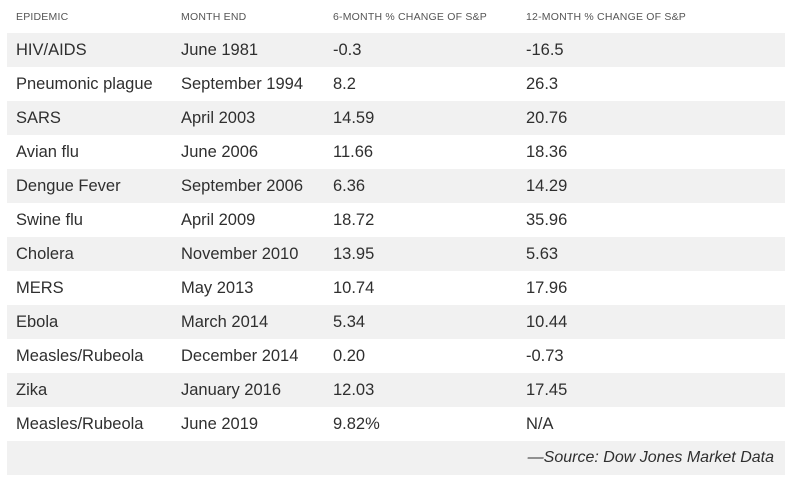  What do you see at coordinates (354, 287) in the screenshot?
I see `cell-6-month-change: 10.74` at bounding box center [354, 287].